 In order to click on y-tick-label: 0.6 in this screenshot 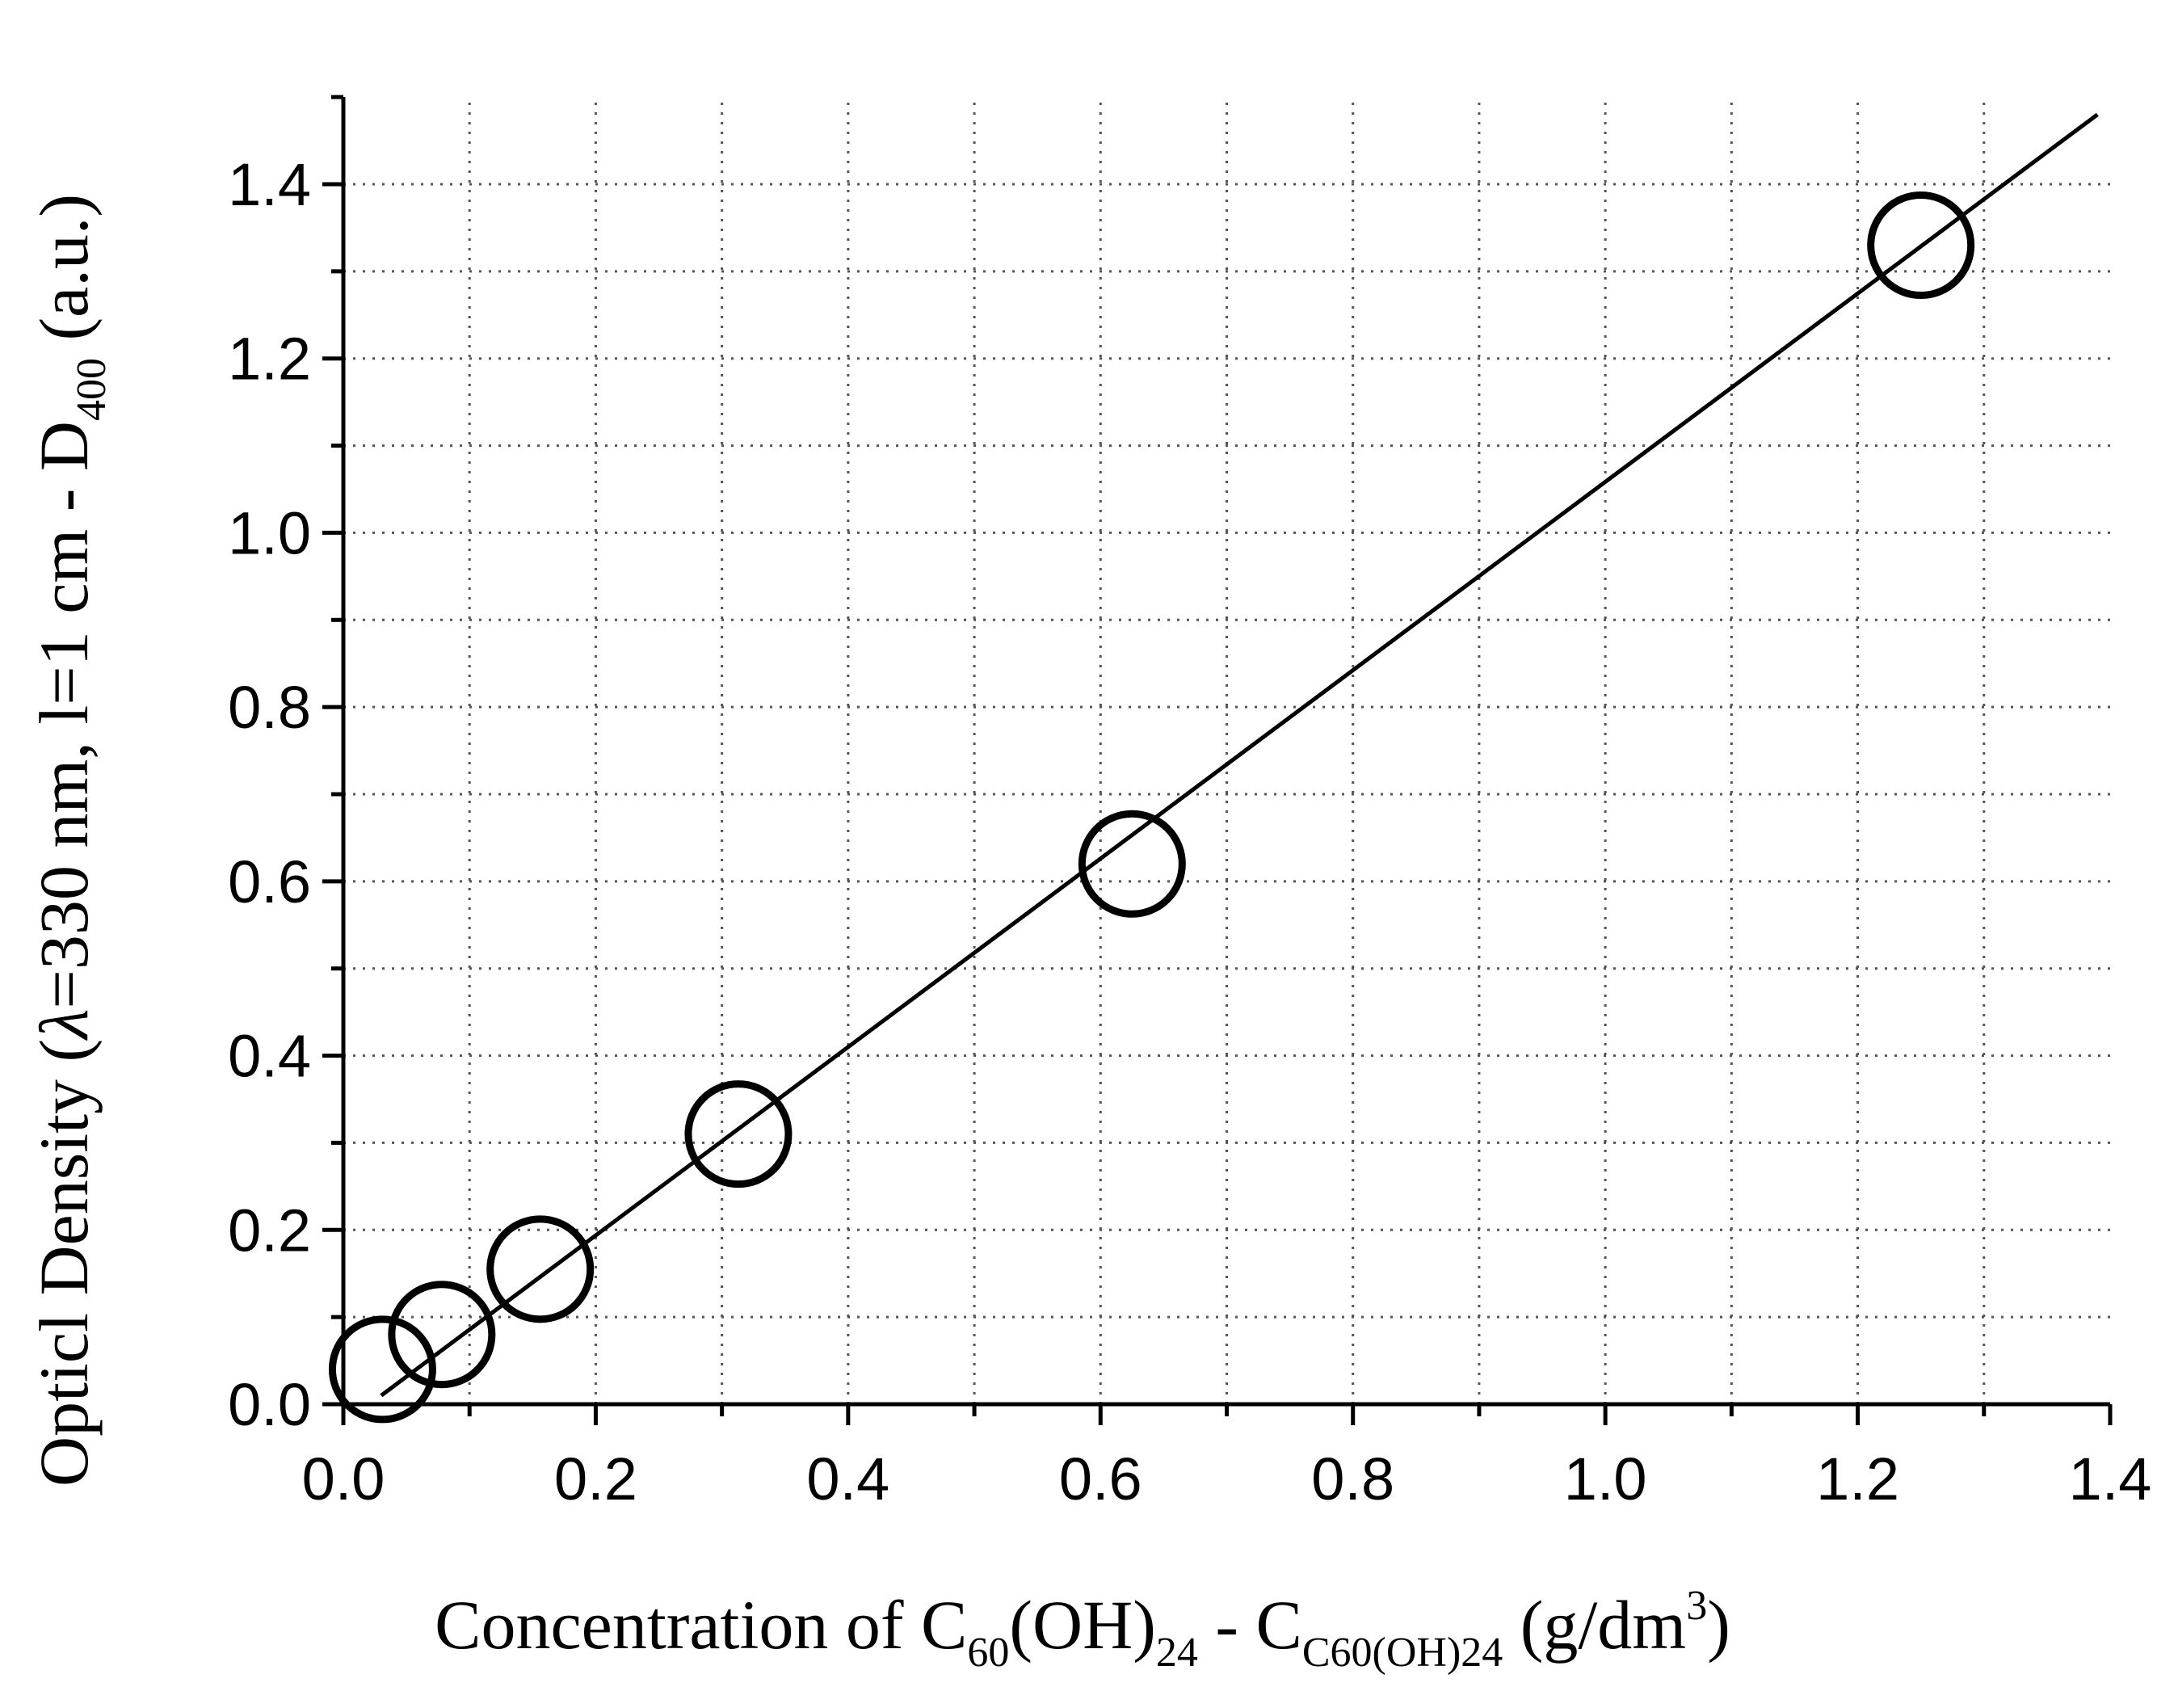, I will do `click(269, 881)`.